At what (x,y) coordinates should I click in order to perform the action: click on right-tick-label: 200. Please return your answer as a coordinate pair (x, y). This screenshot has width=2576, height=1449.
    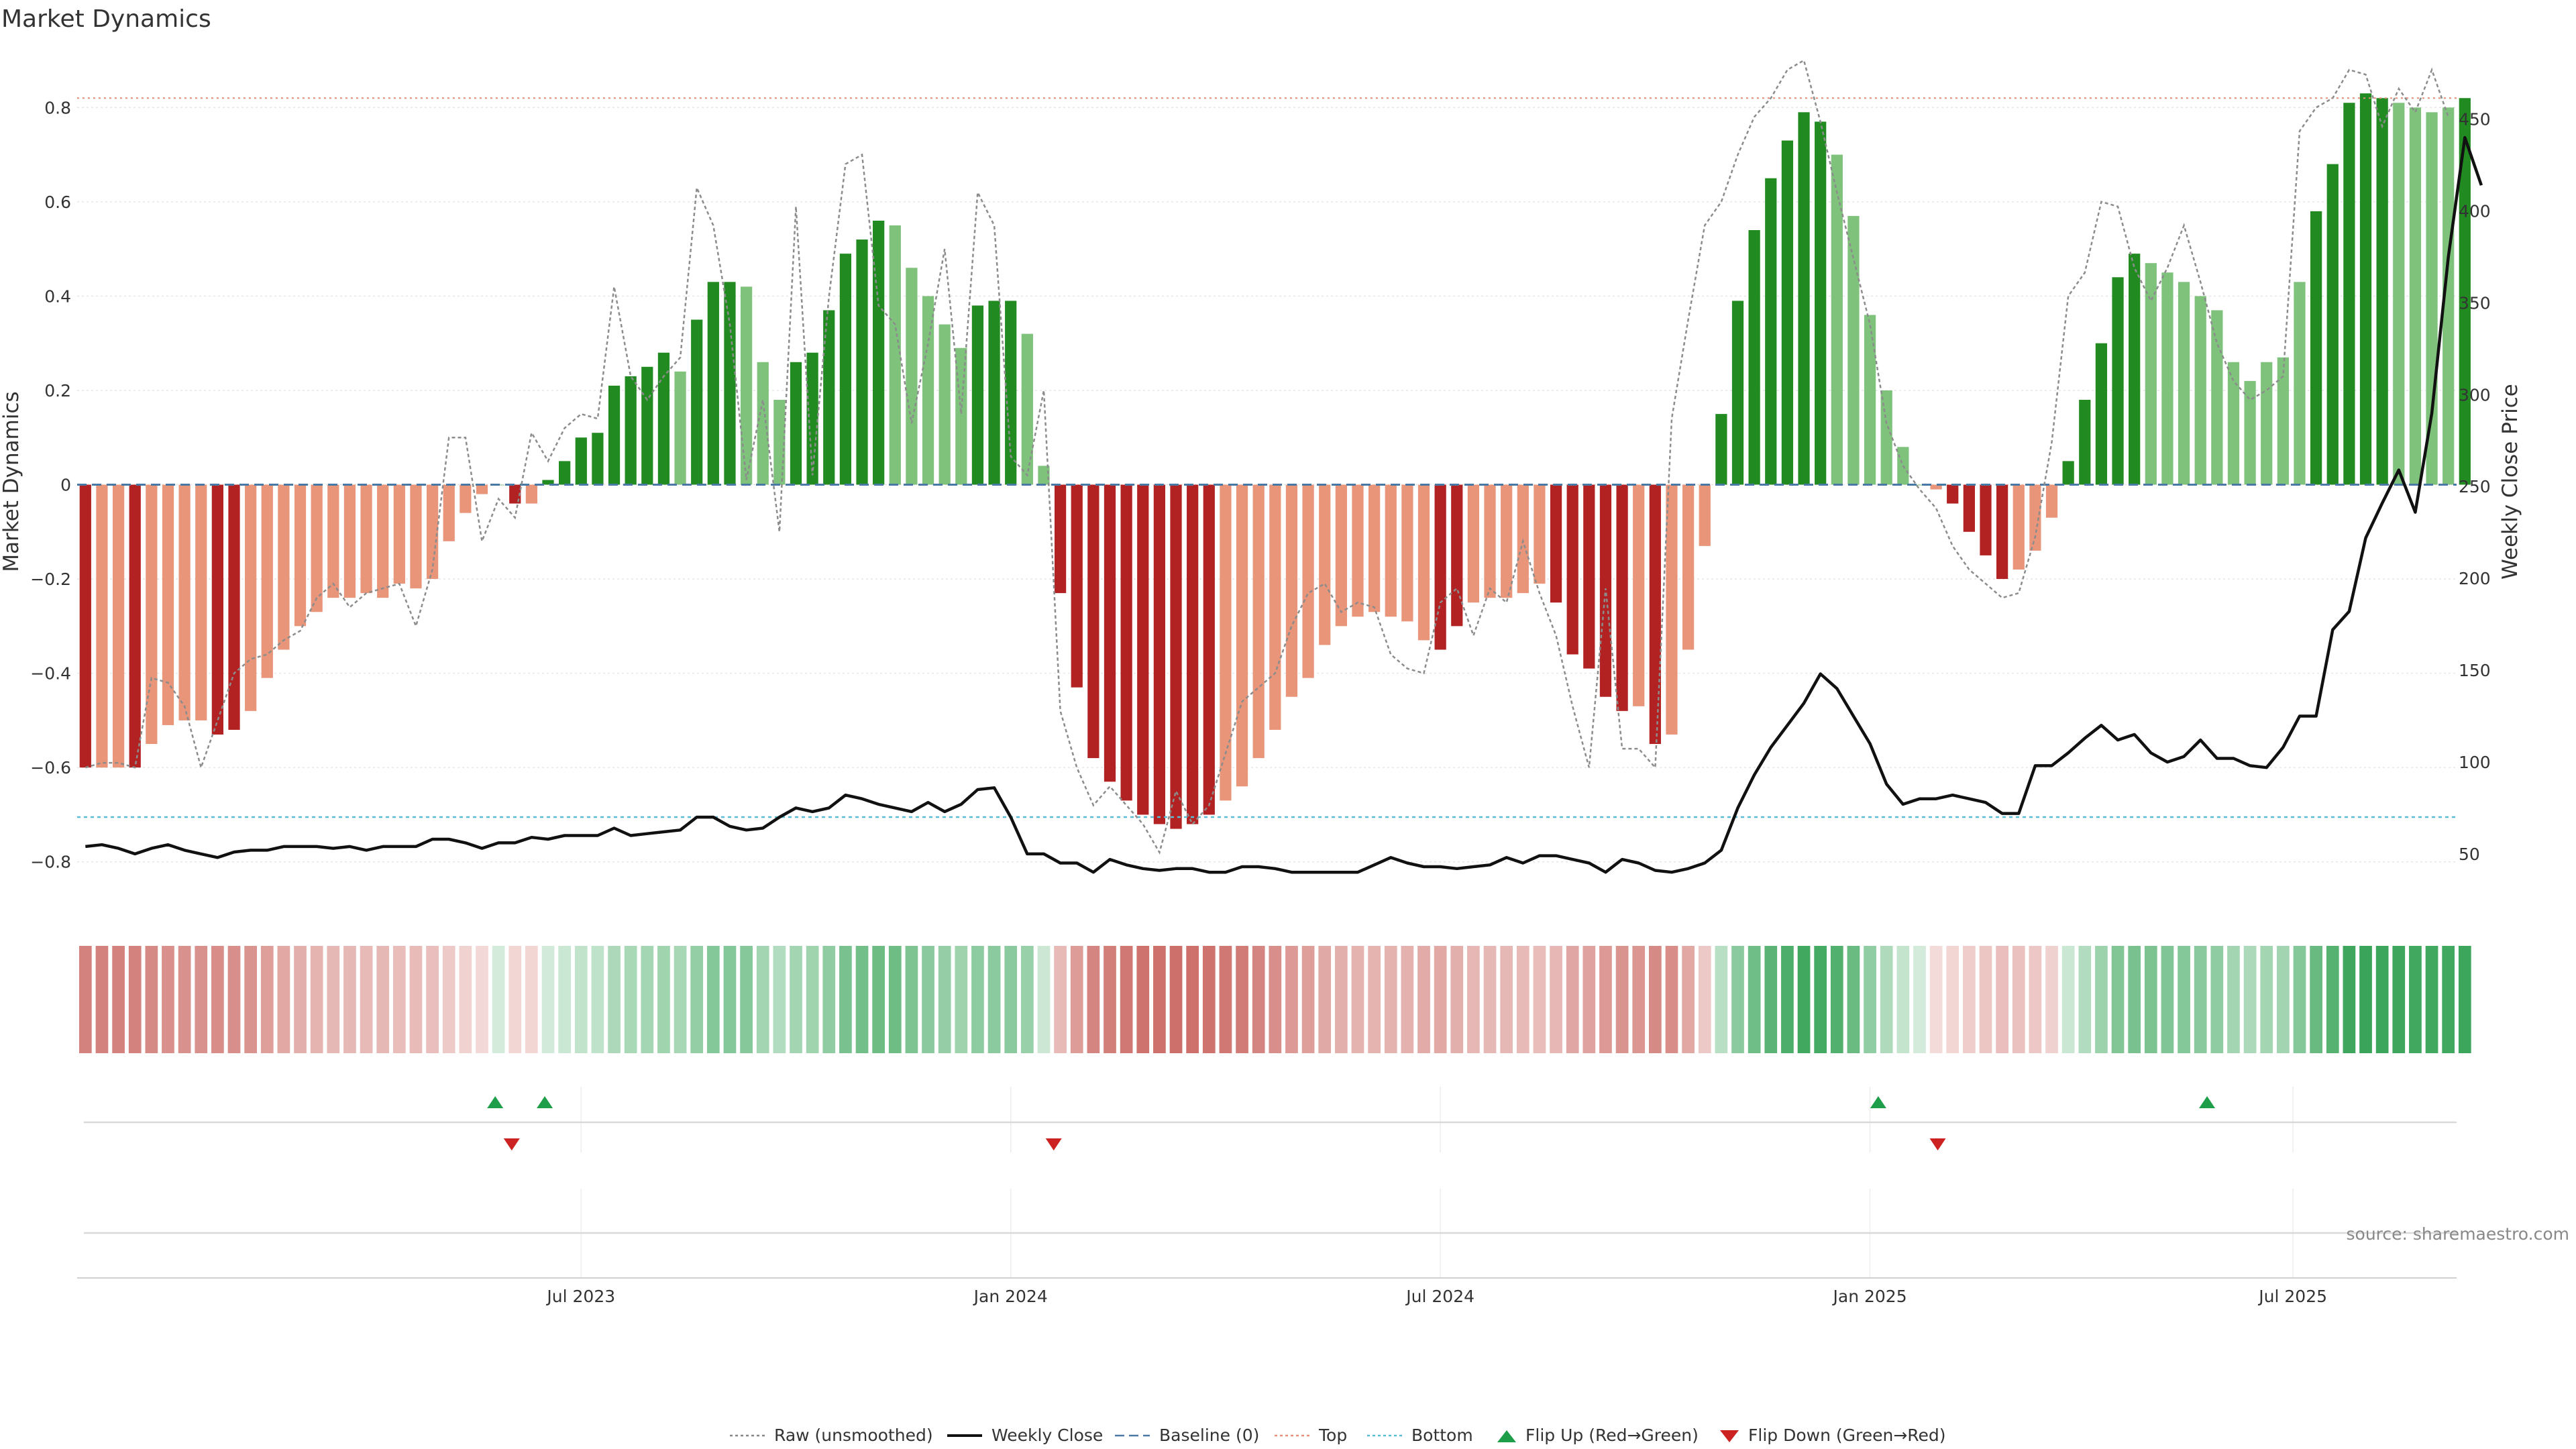
    Looking at the image, I should click on (2475, 578).